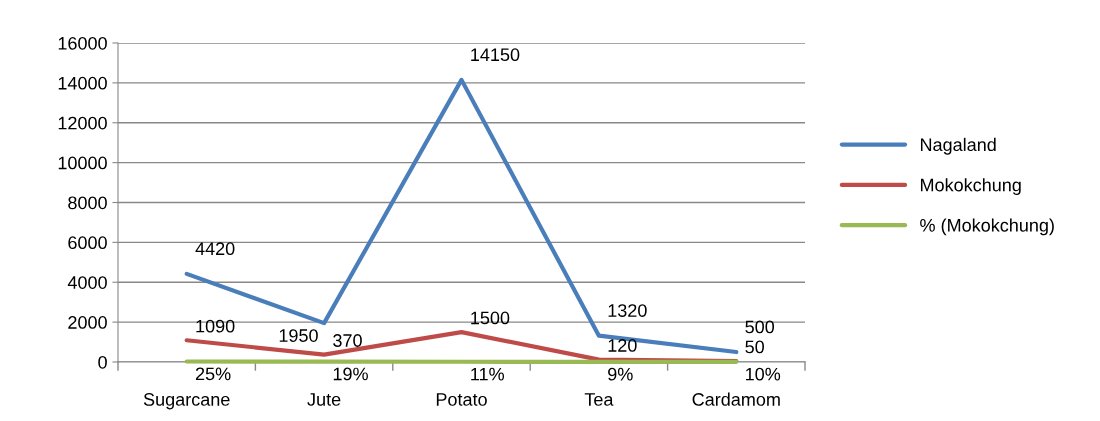  What do you see at coordinates (627, 310) in the screenshot?
I see `data-label: 1320` at bounding box center [627, 310].